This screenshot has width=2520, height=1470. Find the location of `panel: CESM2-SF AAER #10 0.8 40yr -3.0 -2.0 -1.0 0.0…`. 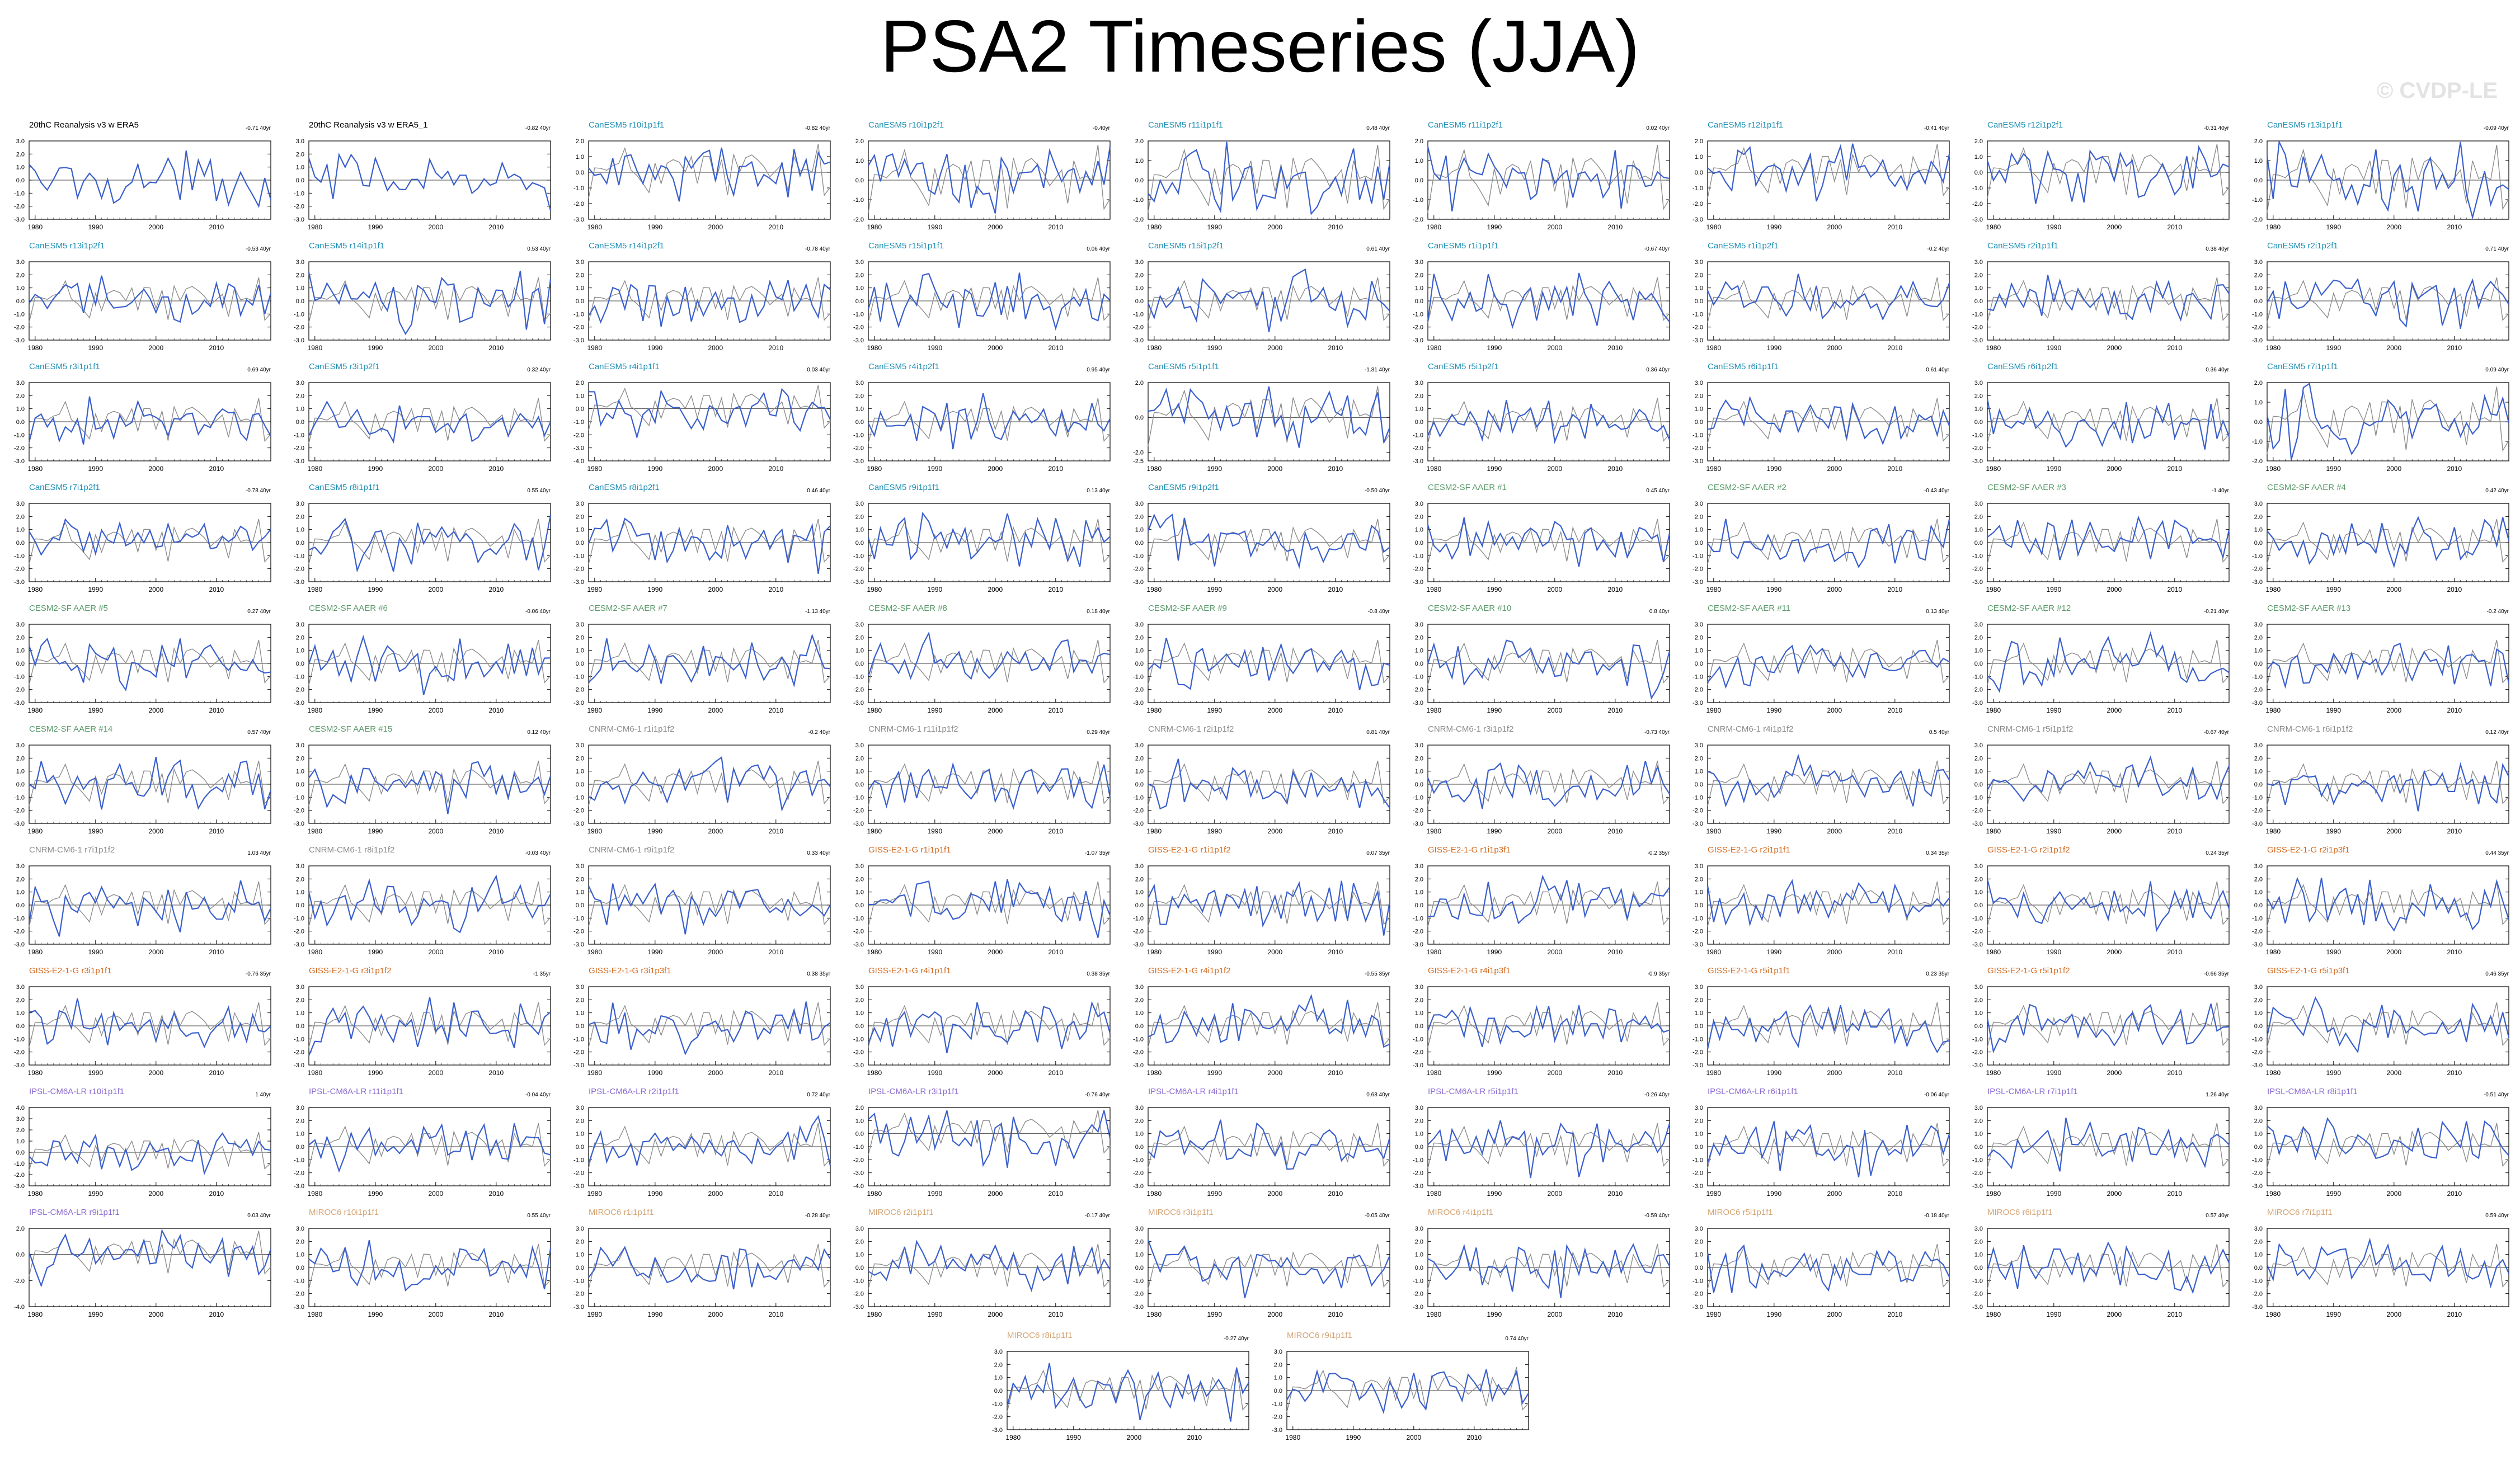

panel: CESM2-SF AAER #10 0.8 40yr -3.0 -2.0 -1.0 0.0… is located at coordinates (1542, 659).